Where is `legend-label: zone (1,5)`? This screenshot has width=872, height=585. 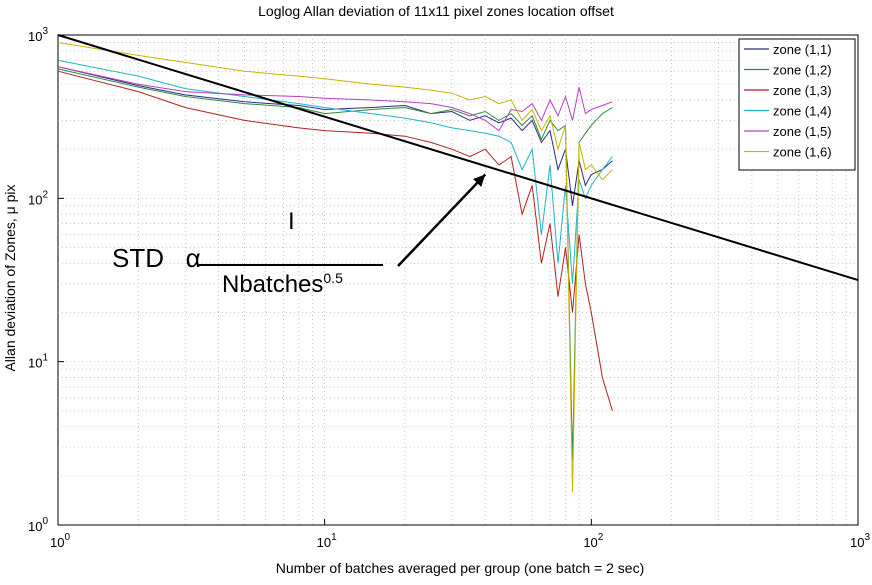
legend-label: zone (1,5) is located at coordinates (802, 131).